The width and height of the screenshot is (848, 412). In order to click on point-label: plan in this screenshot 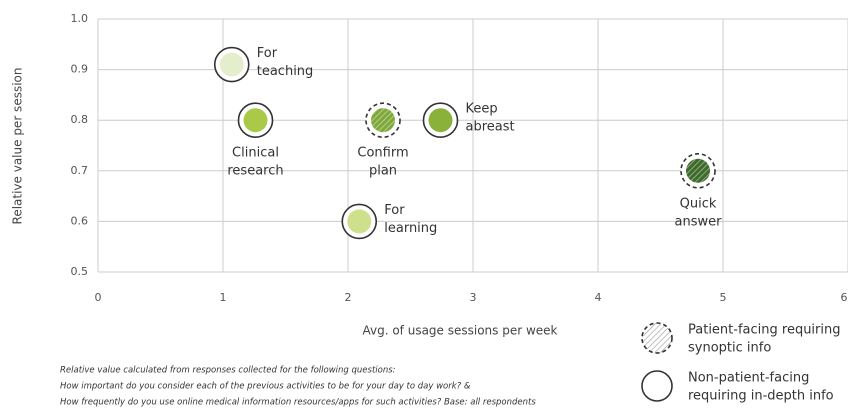, I will do `click(383, 171)`.